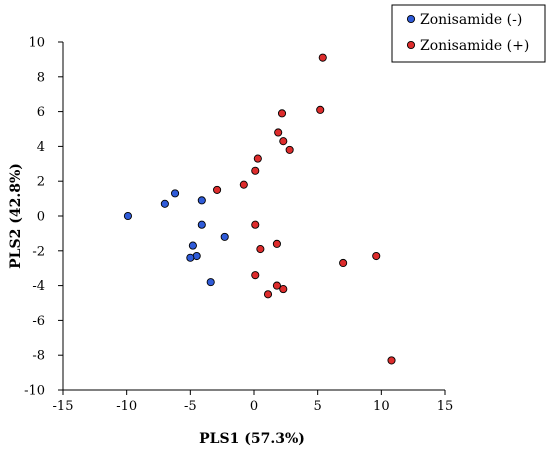  What do you see at coordinates (318, 406) in the screenshot?
I see `x-tick-label: 5` at bounding box center [318, 406].